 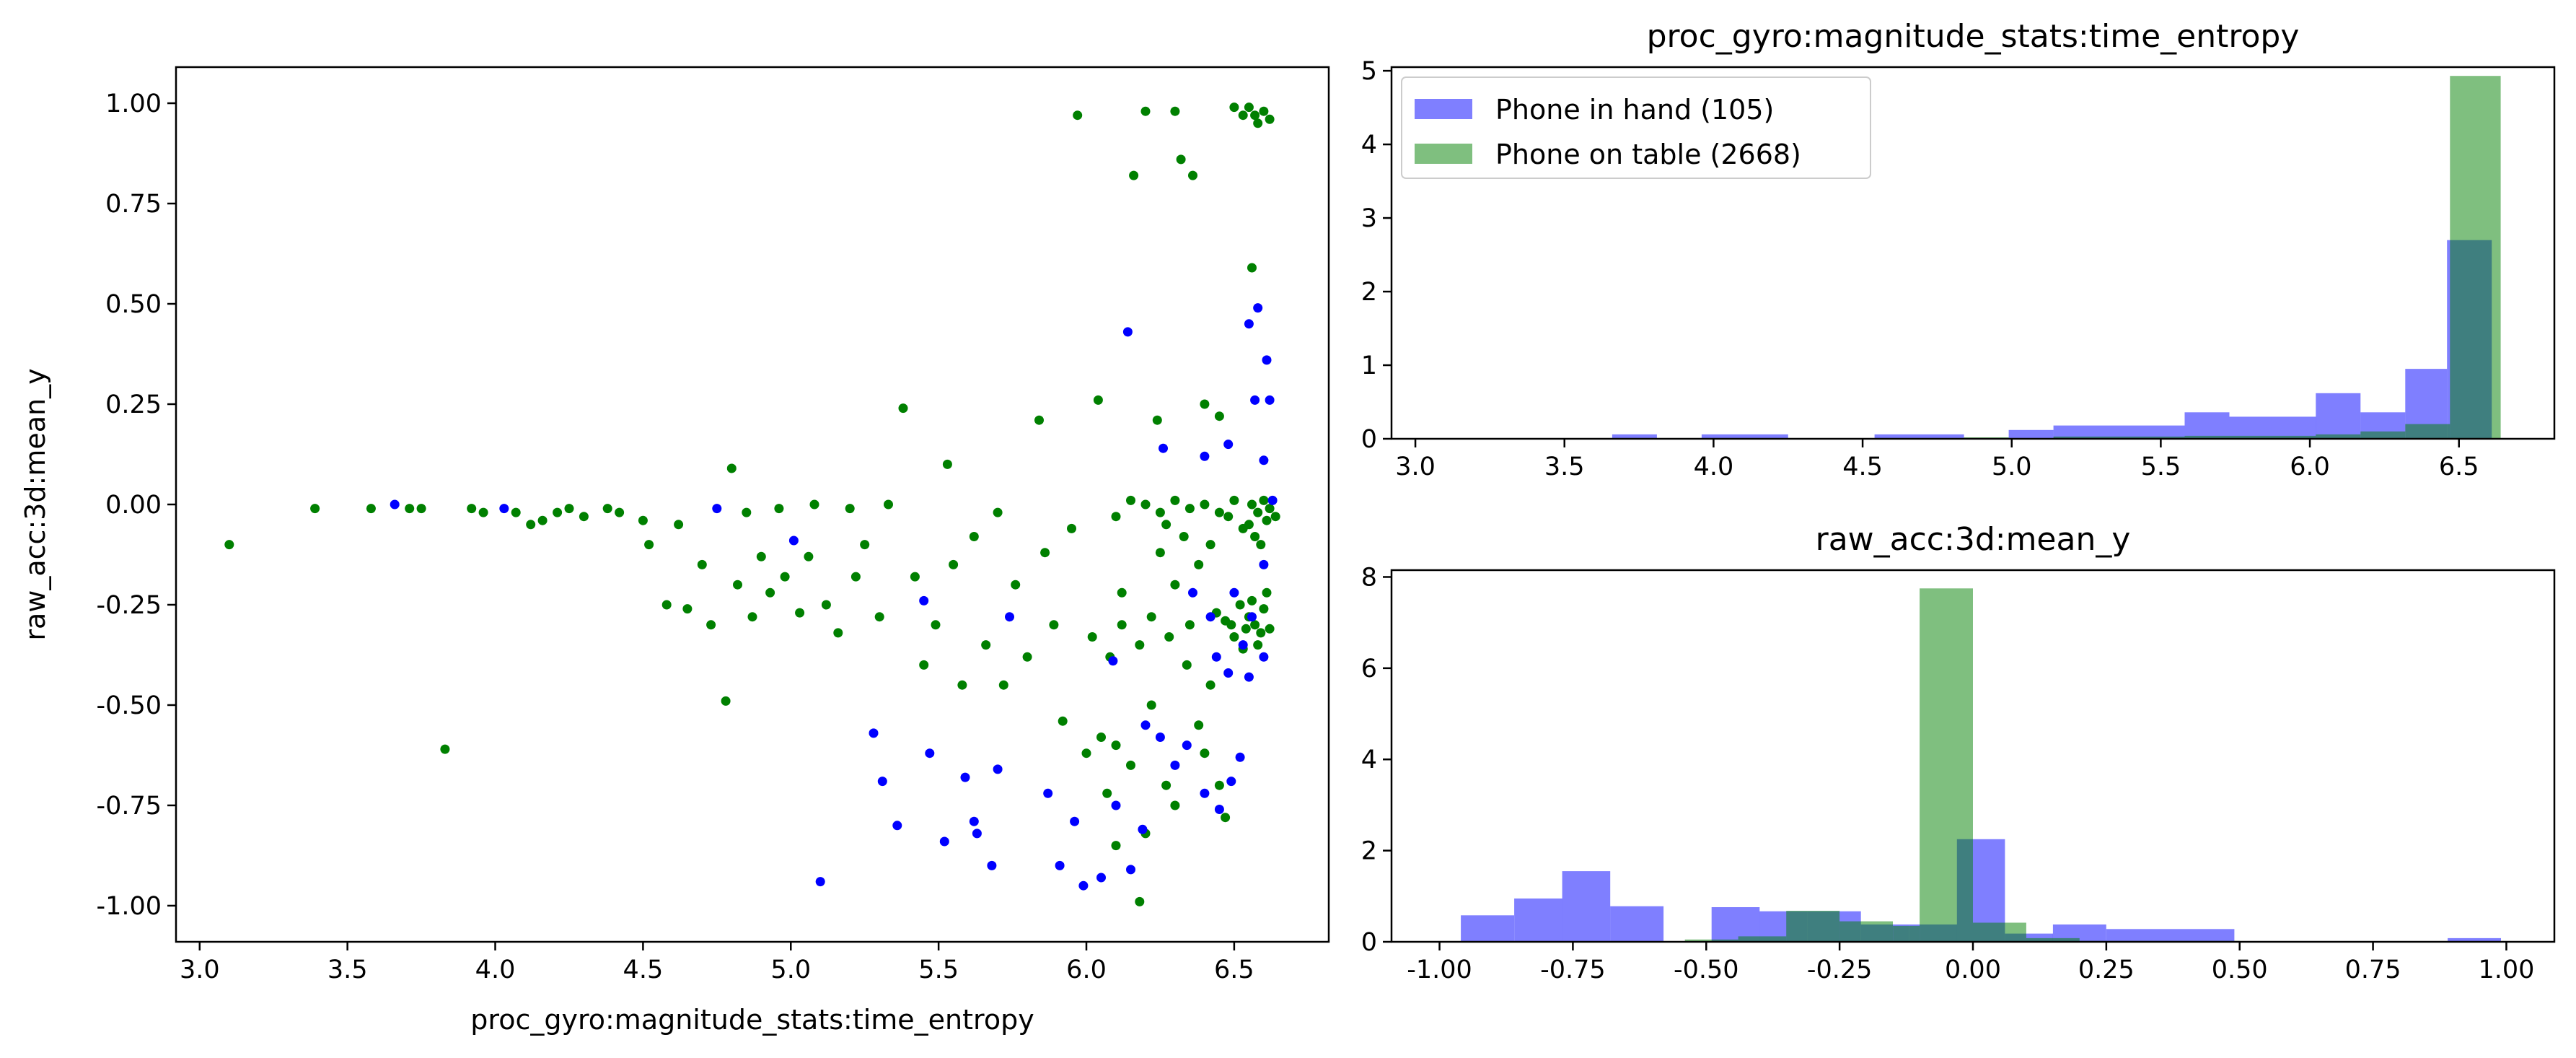 I want to click on hist-mean-y-y-tick-label: 8, so click(x=1369, y=577).